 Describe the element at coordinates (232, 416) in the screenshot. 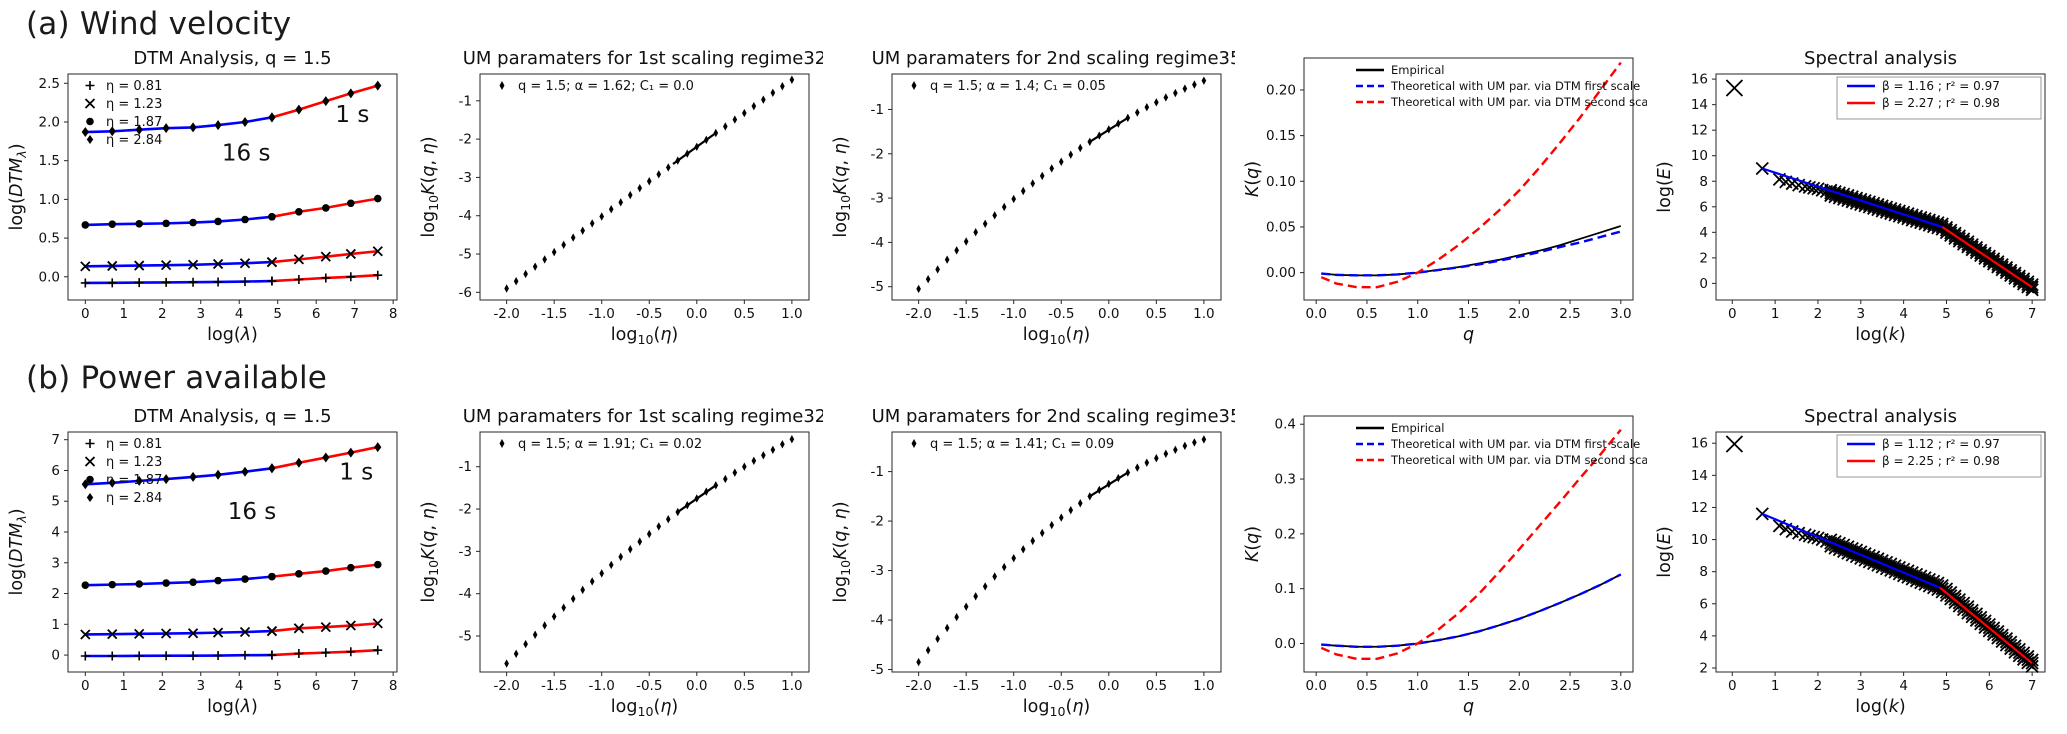

I see `svg-text: DTM Analysis, q = 1.5` at that location.